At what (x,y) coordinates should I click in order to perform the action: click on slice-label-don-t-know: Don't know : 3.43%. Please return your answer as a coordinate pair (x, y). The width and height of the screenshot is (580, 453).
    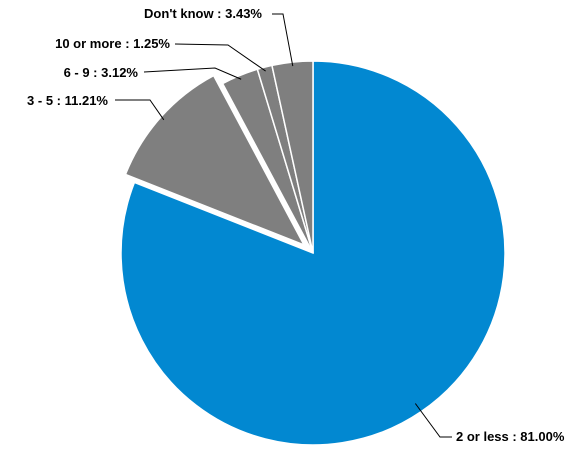
    Looking at the image, I should click on (203, 13).